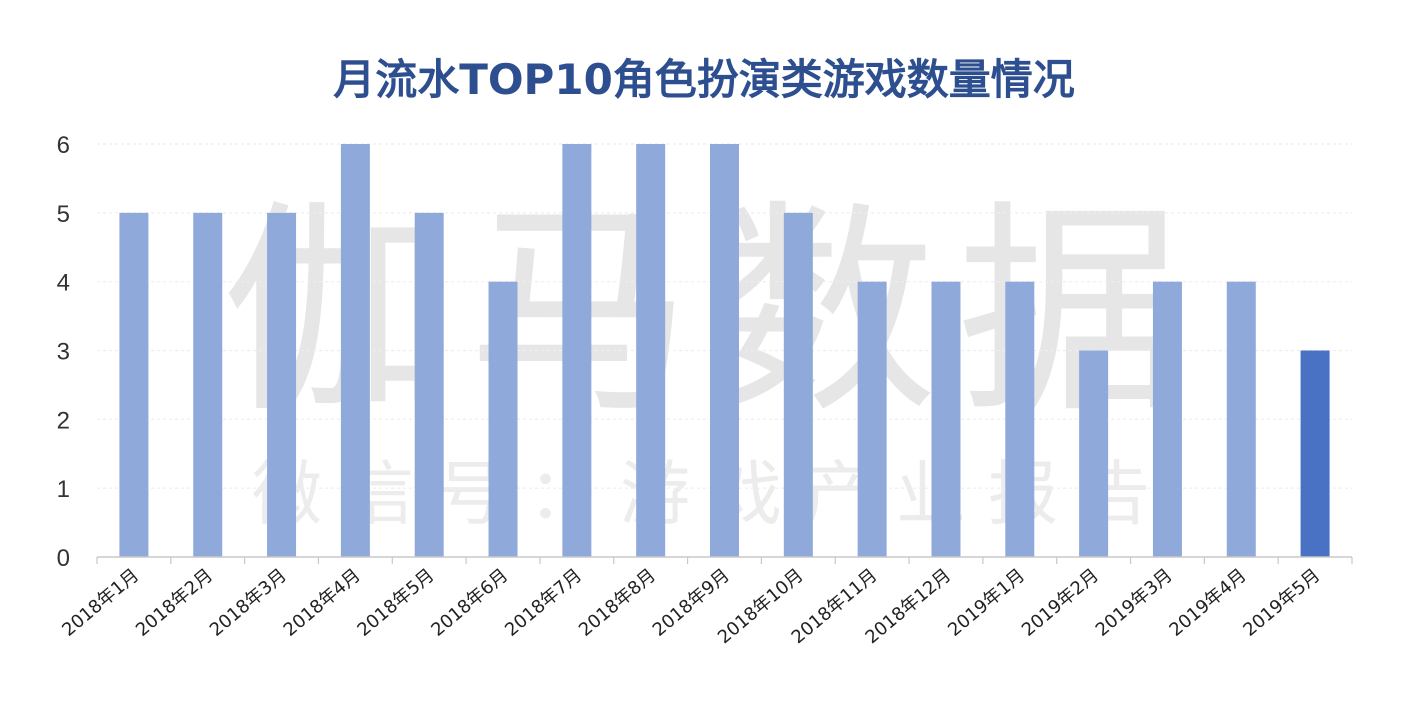  What do you see at coordinates (617, 603) in the screenshot?
I see `x-tick-label: 2018年8月` at bounding box center [617, 603].